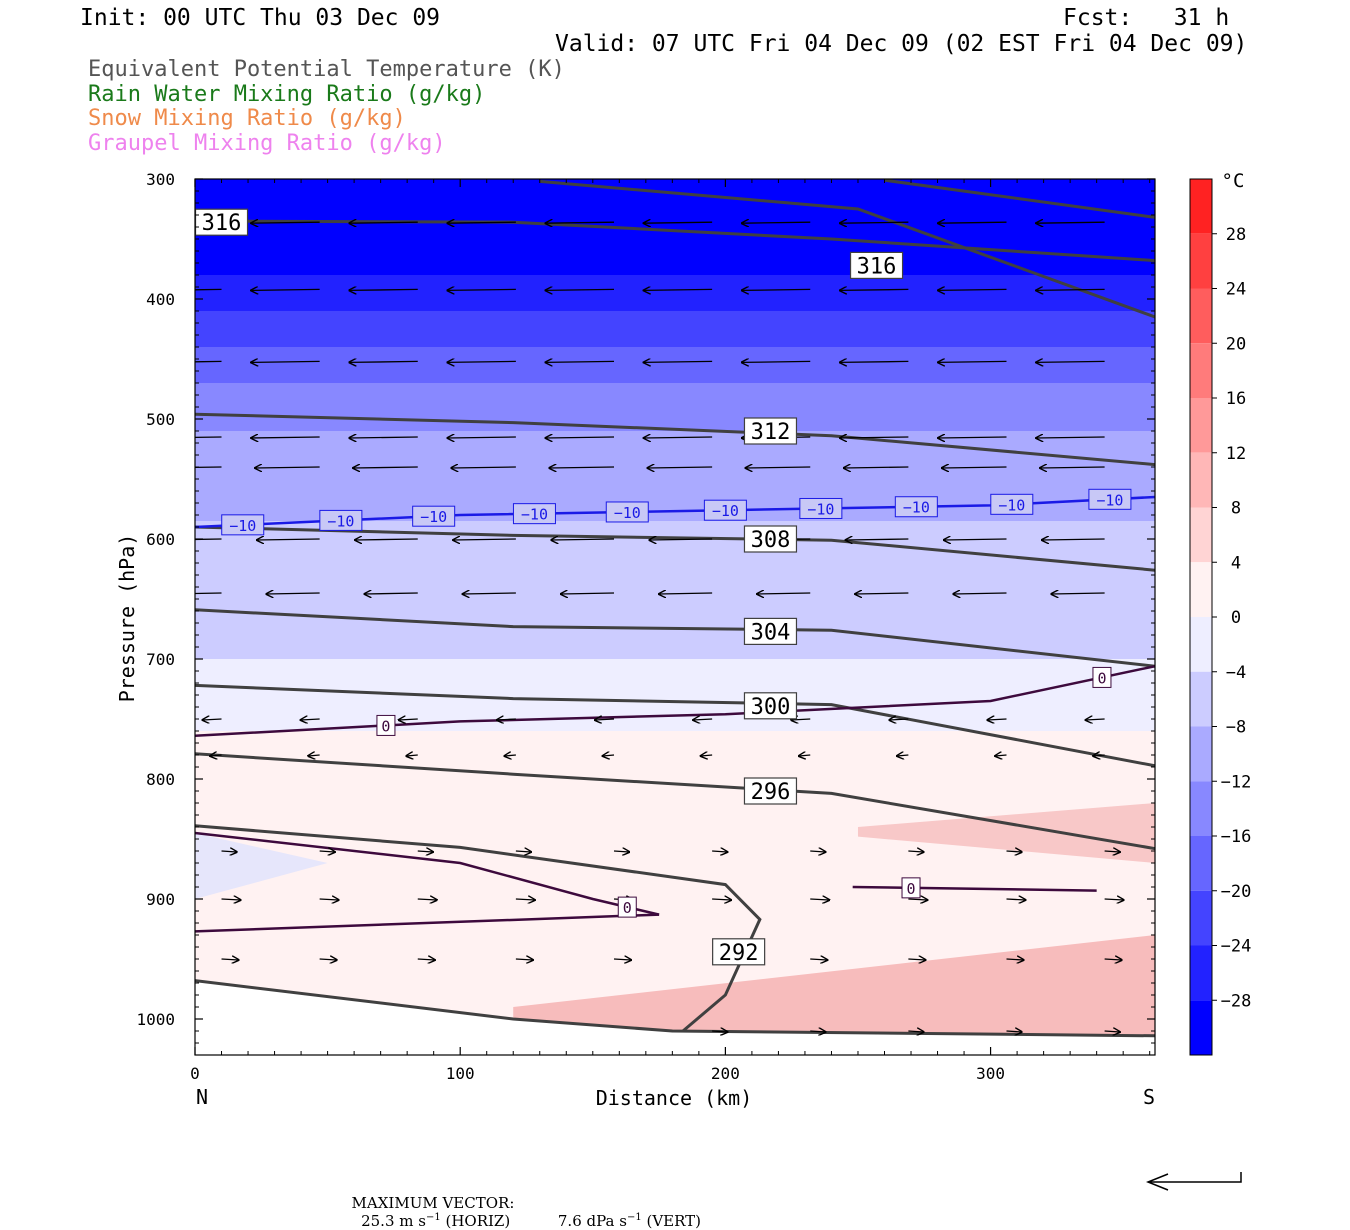 This screenshot has width=1350, height=1230. I want to click on forecast-hour: Fcst: 31 h, so click(1146, 18).